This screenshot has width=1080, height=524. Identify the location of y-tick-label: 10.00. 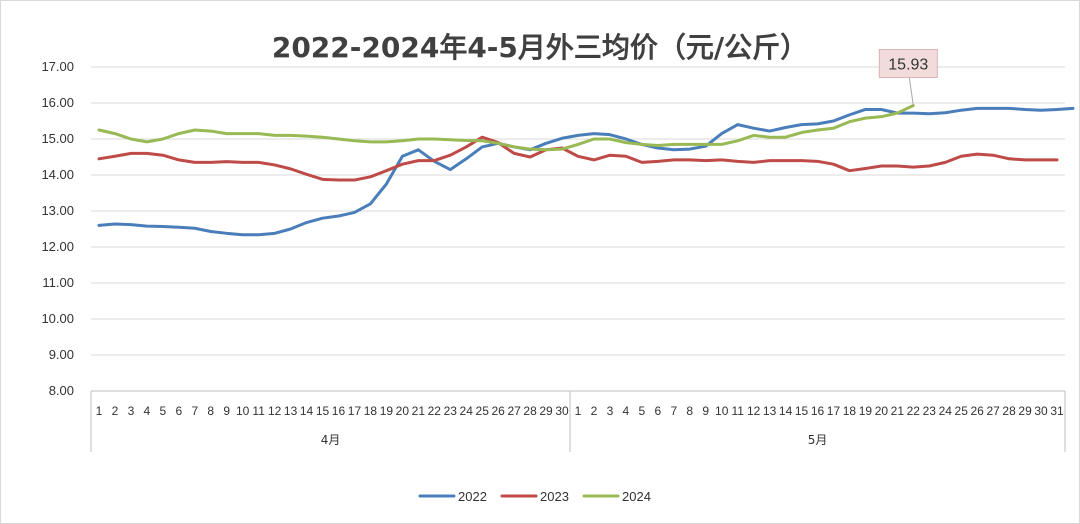
(57, 318).